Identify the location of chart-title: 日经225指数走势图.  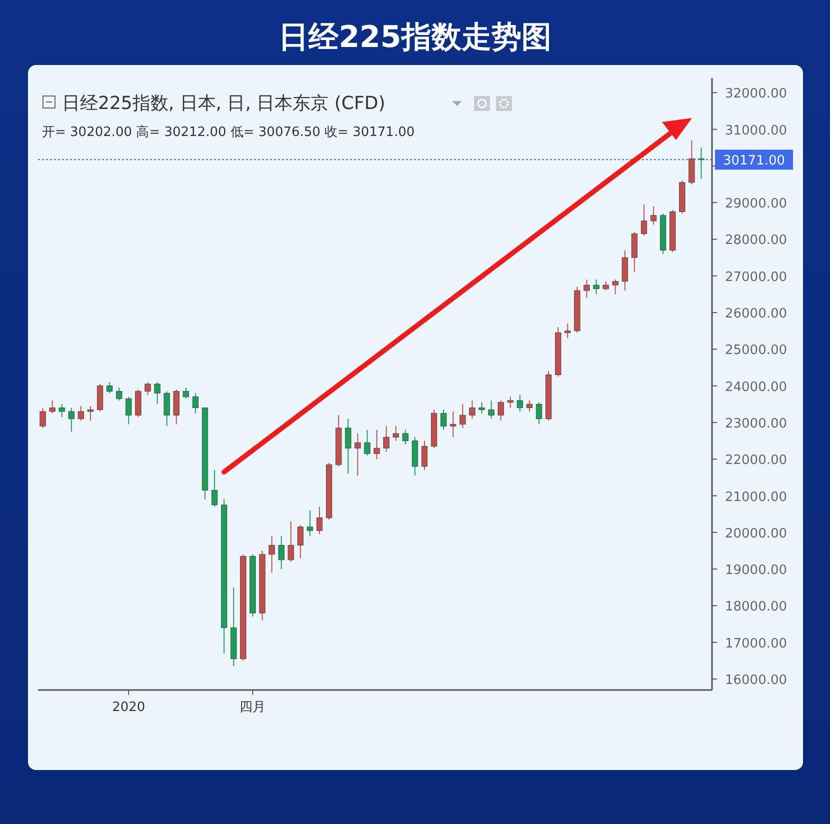
(415, 37).